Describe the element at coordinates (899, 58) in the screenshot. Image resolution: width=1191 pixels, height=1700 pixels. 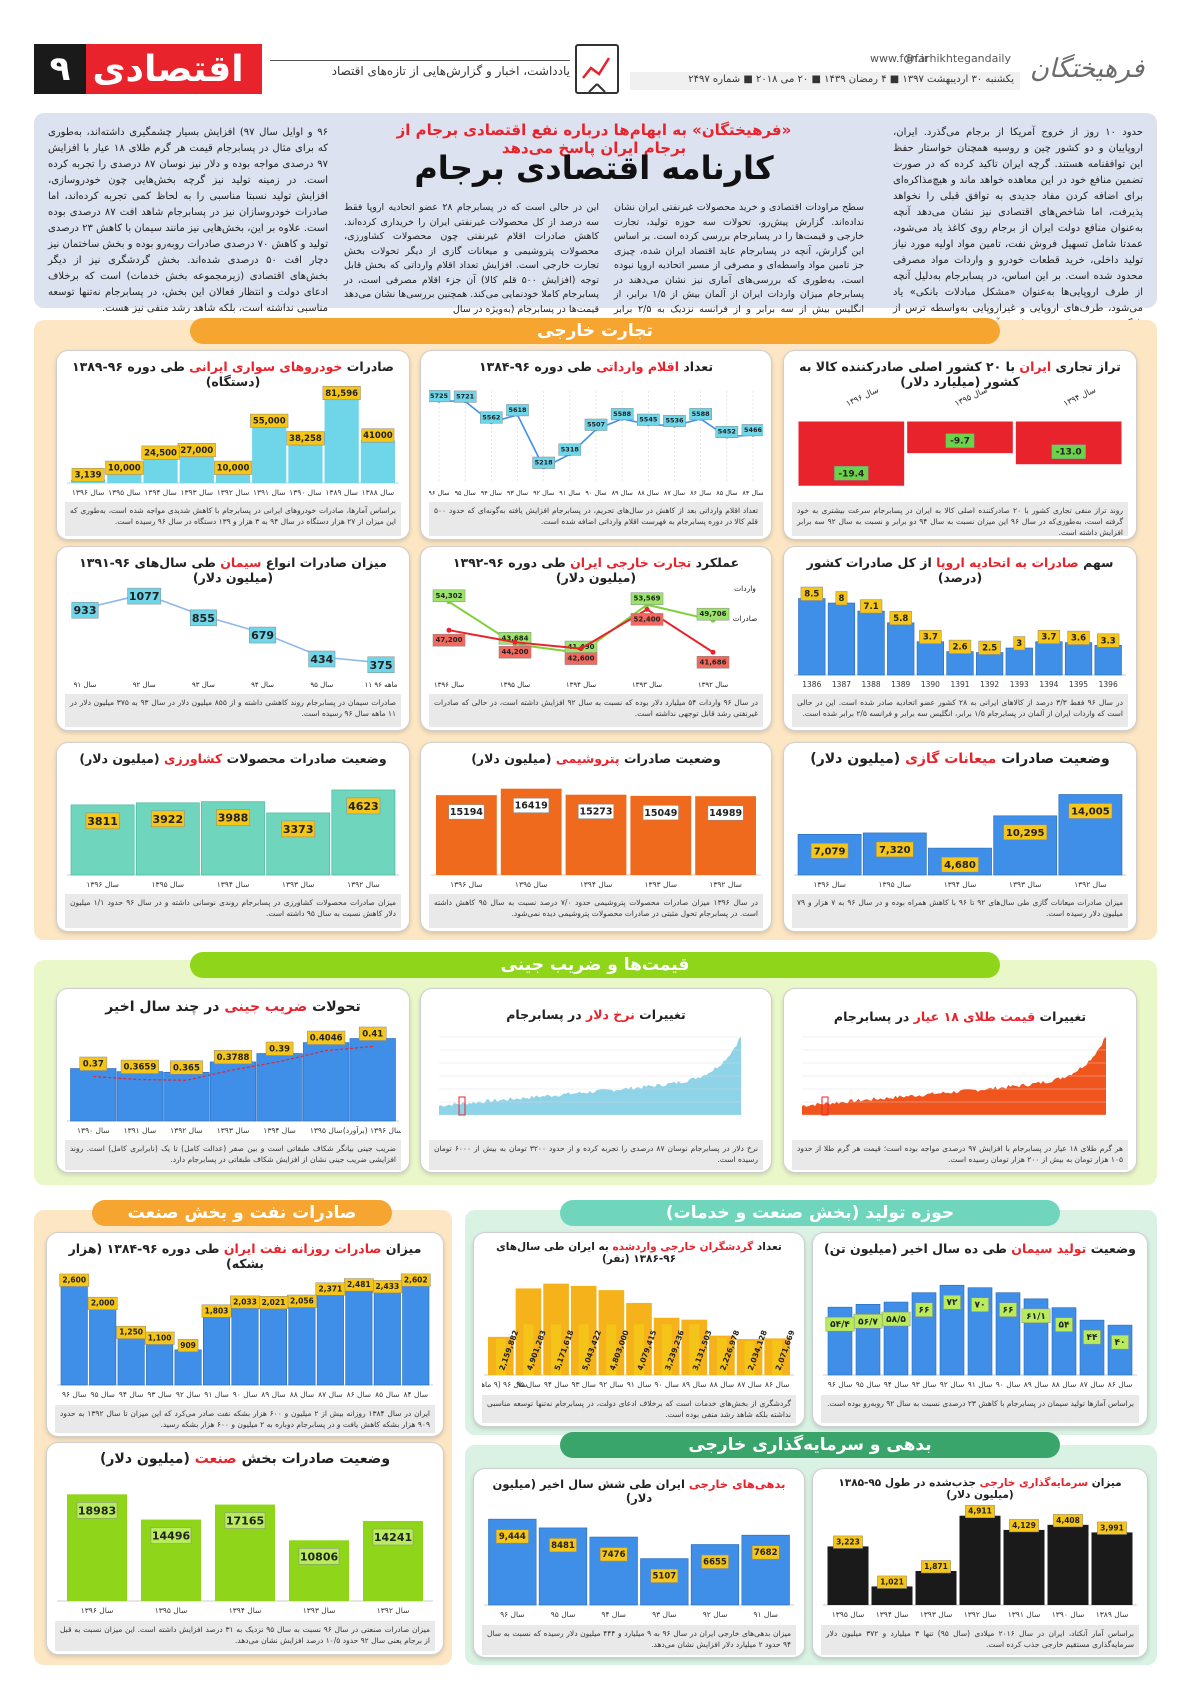
I see `website: www.fdn.ir` at that location.